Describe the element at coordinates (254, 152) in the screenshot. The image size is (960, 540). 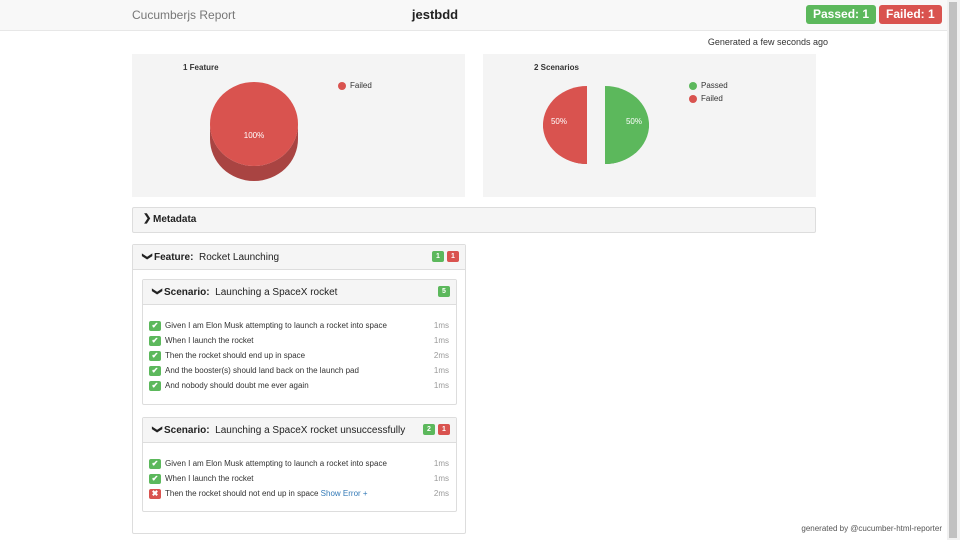
I see `features-pie-slice-failed-depth` at that location.